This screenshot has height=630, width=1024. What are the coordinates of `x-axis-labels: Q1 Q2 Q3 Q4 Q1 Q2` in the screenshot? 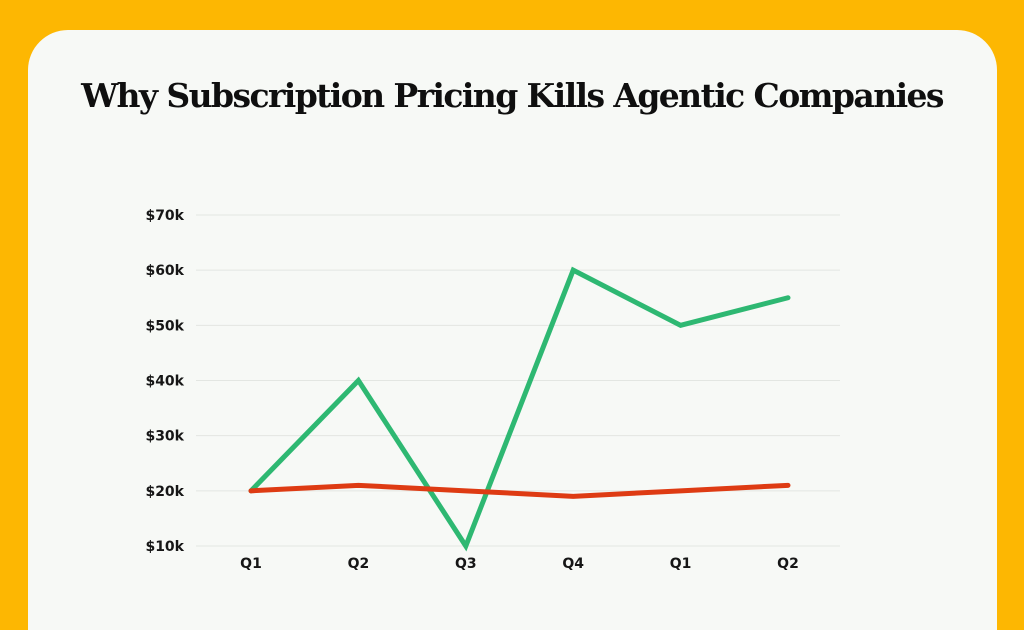 It's located at (519, 564).